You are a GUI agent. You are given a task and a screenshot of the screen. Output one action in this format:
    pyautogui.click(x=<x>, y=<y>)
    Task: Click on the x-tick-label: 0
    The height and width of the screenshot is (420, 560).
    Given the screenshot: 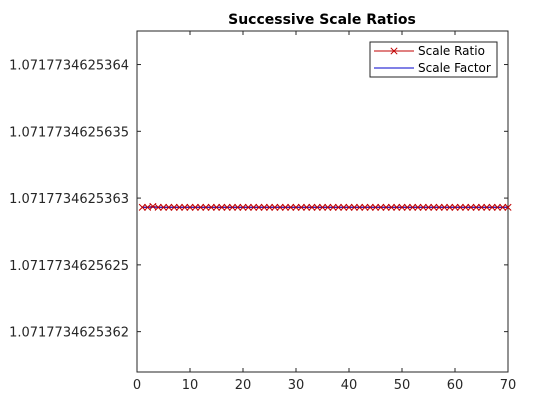 What is the action you would take?
    pyautogui.click(x=137, y=385)
    